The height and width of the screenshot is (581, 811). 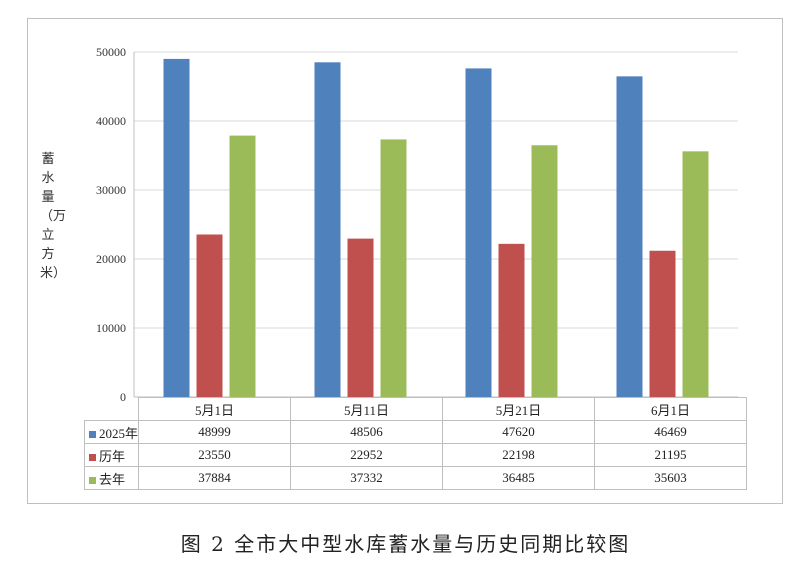 I want to click on legend-label: 去年, so click(x=112, y=479).